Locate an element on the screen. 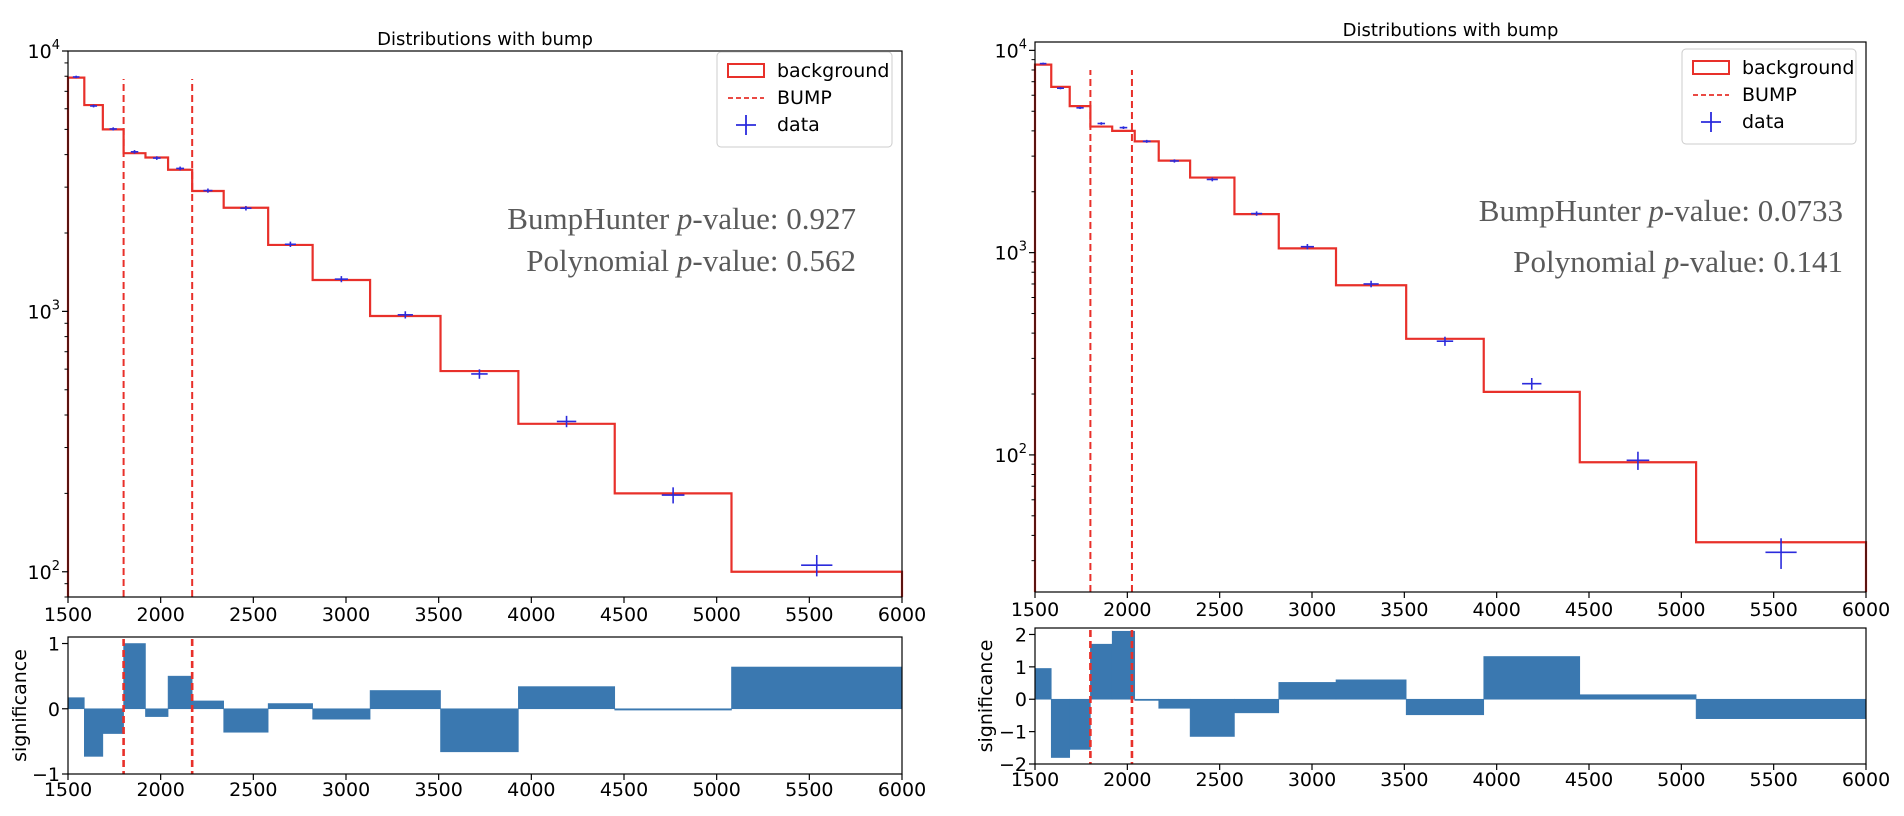 Image resolution: width=1904 pixels, height=816 pixels. significance-axis-label: significance is located at coordinates (20, 705).